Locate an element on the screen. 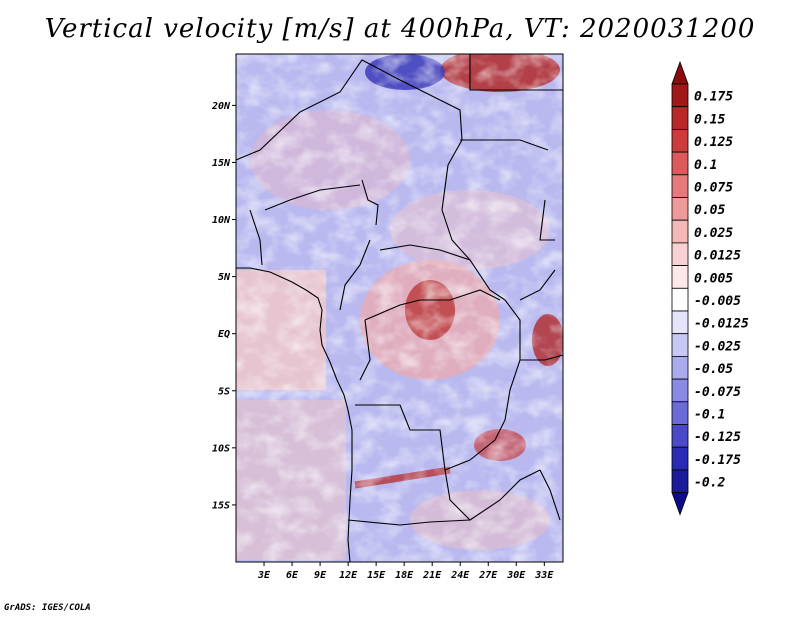  lat-tick-label: 10S is located at coordinates (221, 448).